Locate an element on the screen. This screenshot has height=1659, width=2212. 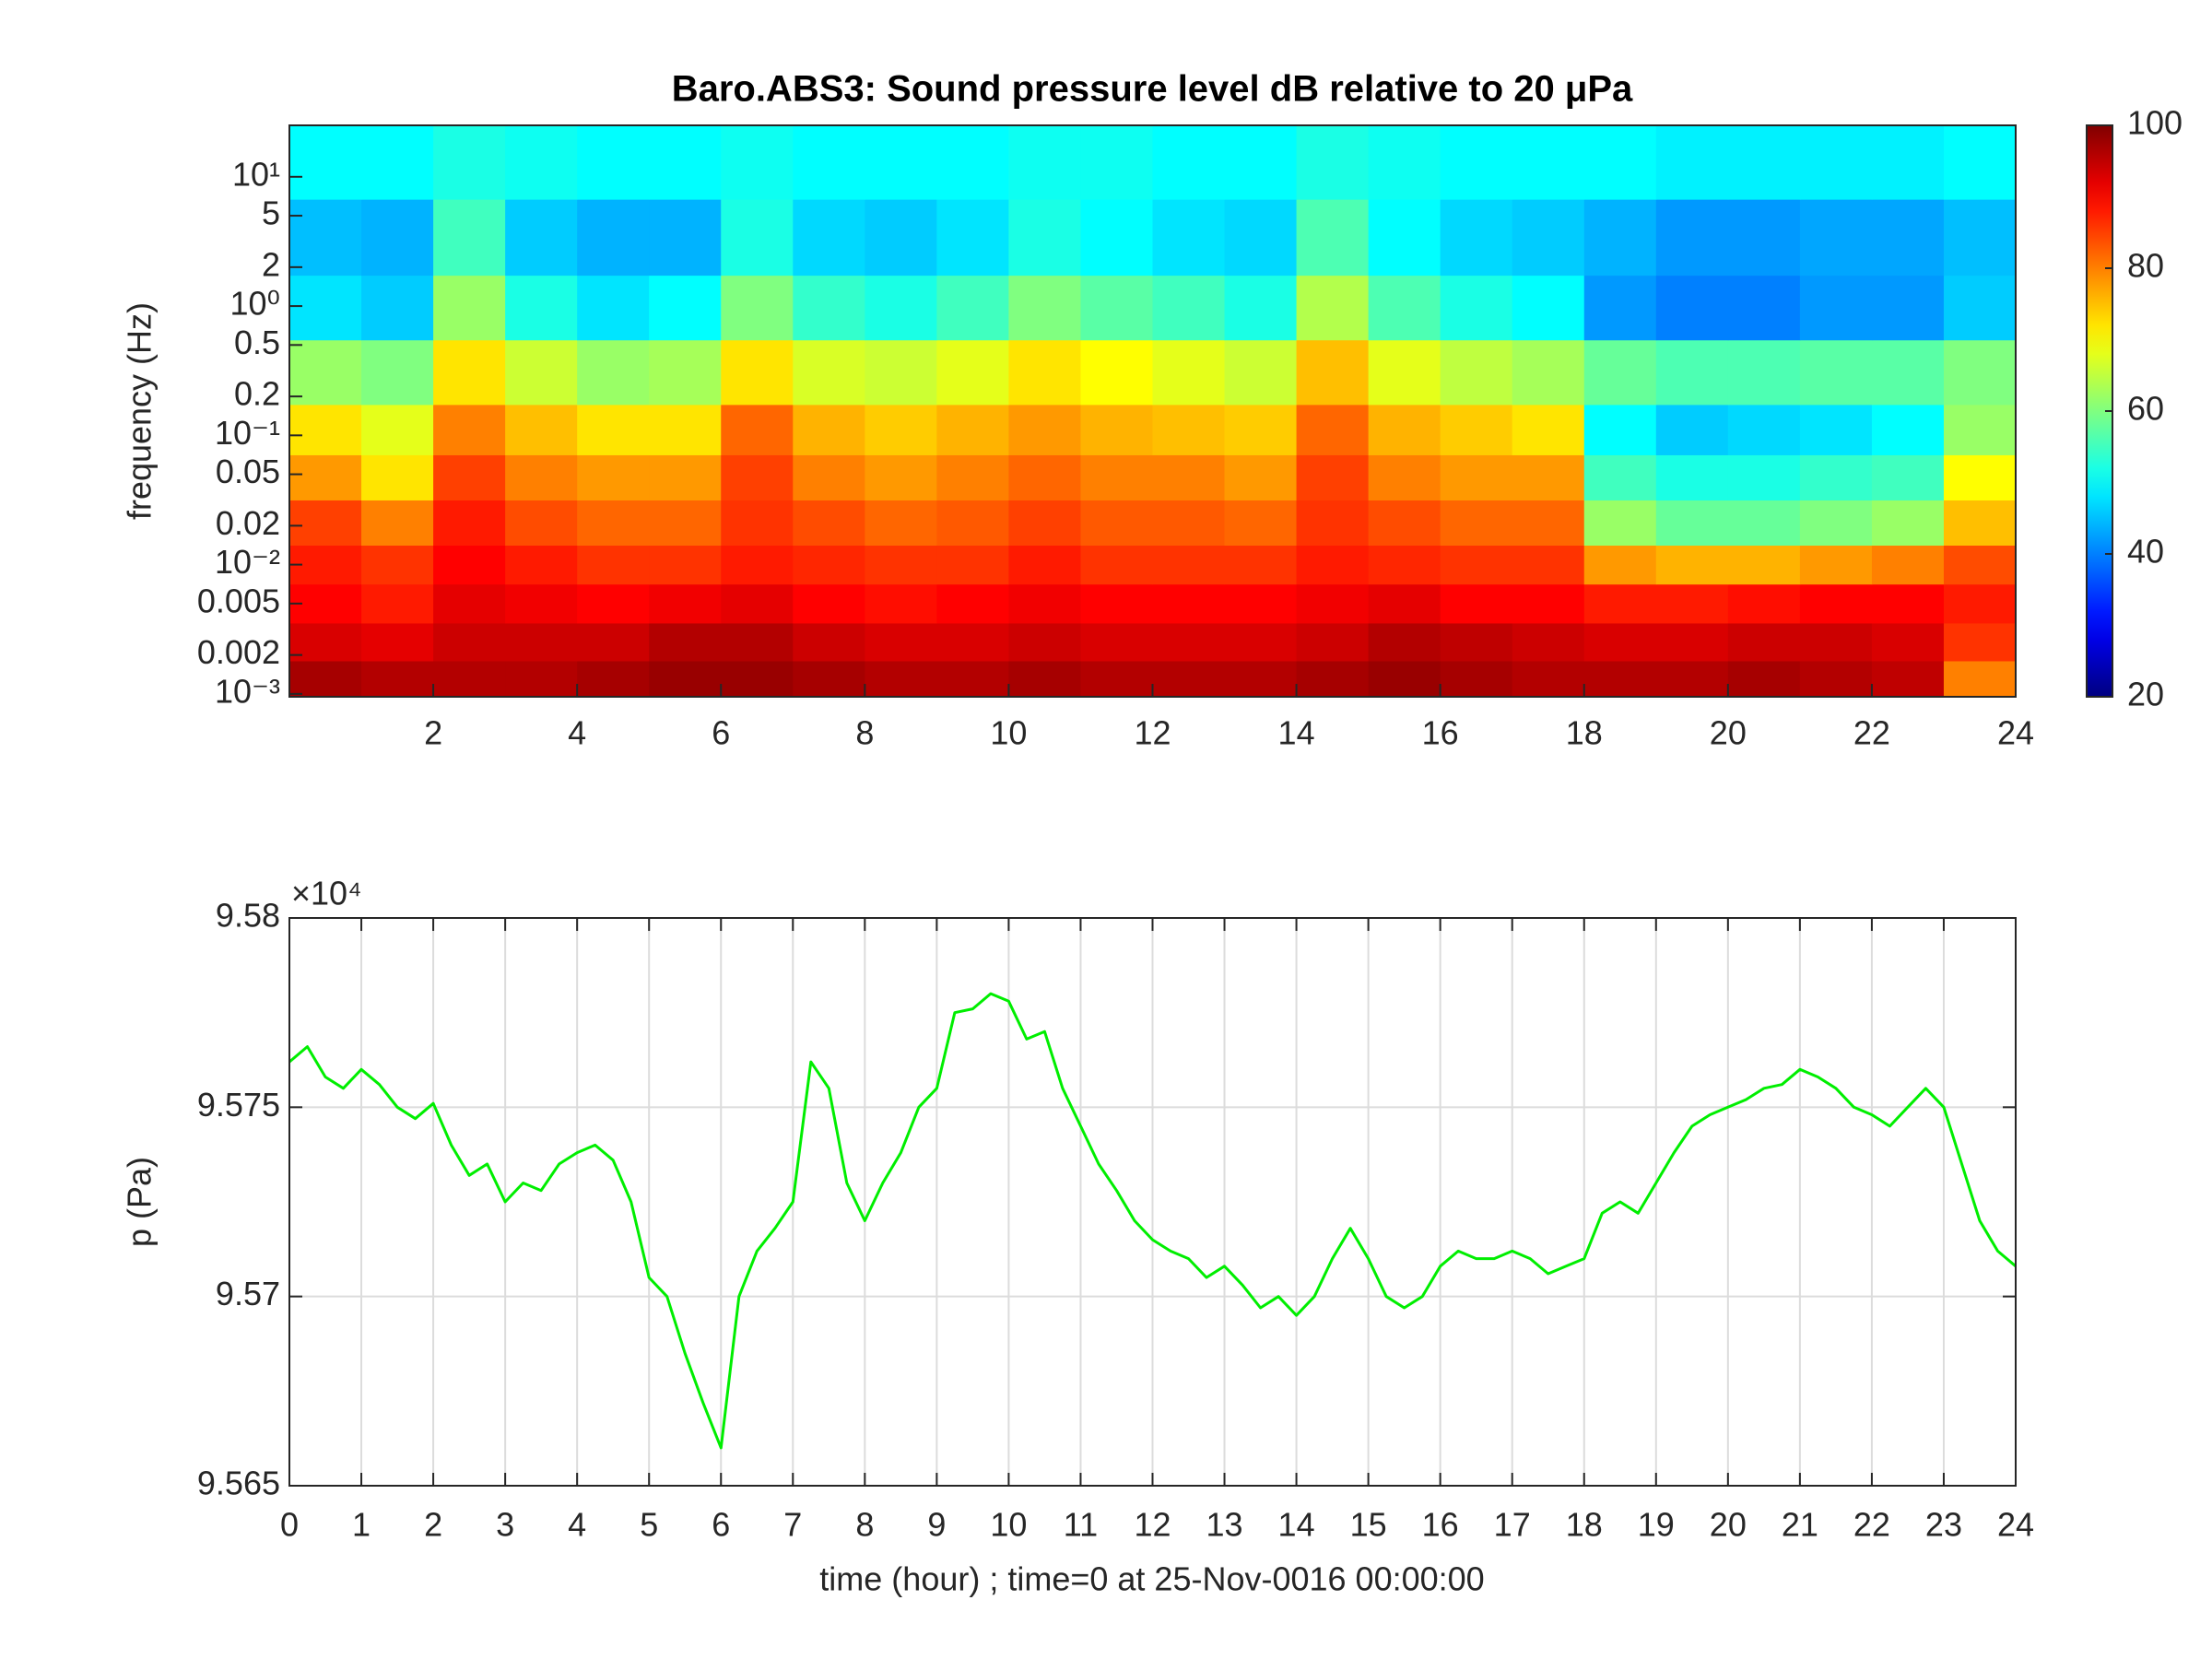
y-multiplier: ×10⁴ is located at coordinates (326, 893).